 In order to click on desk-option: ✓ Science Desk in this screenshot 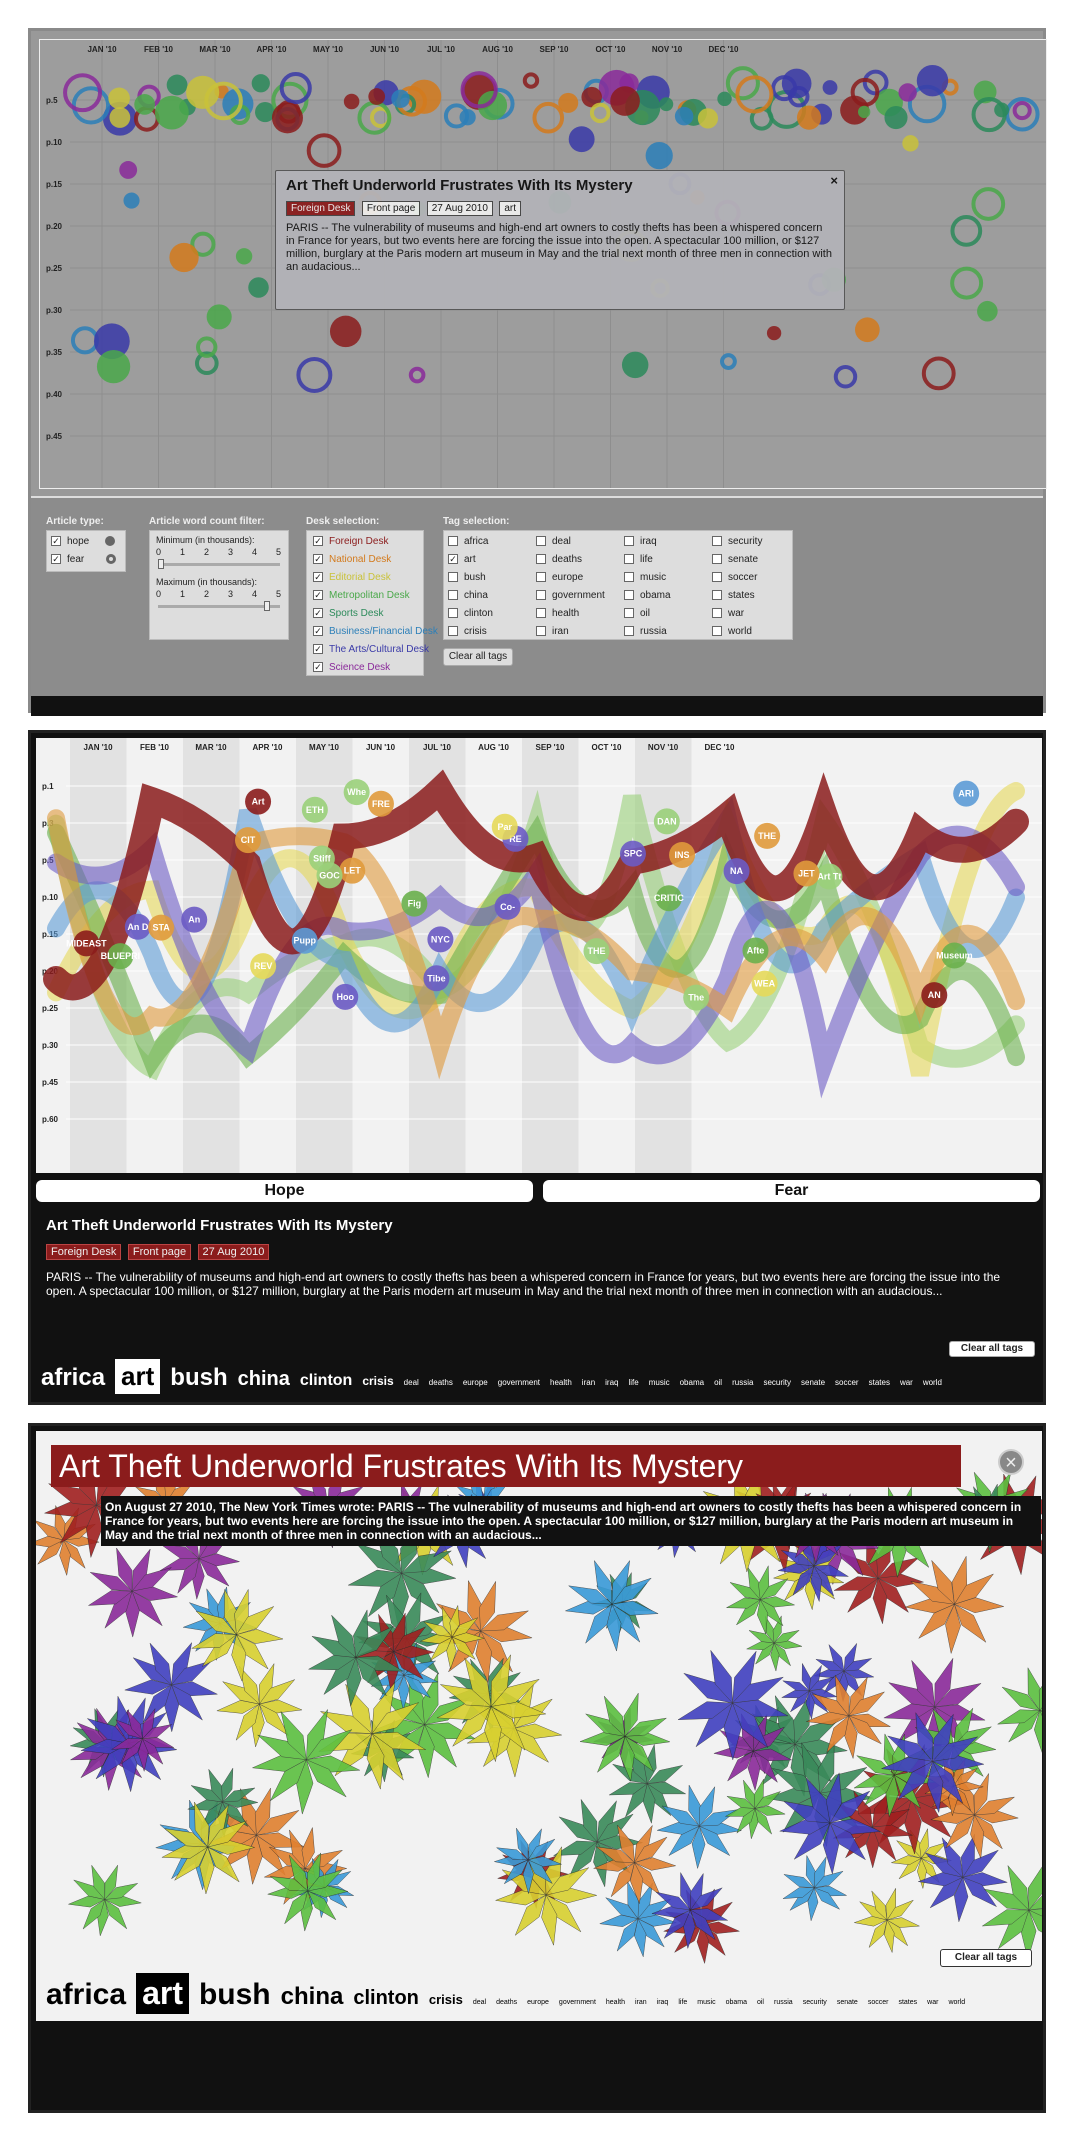, I will do `click(365, 668)`.